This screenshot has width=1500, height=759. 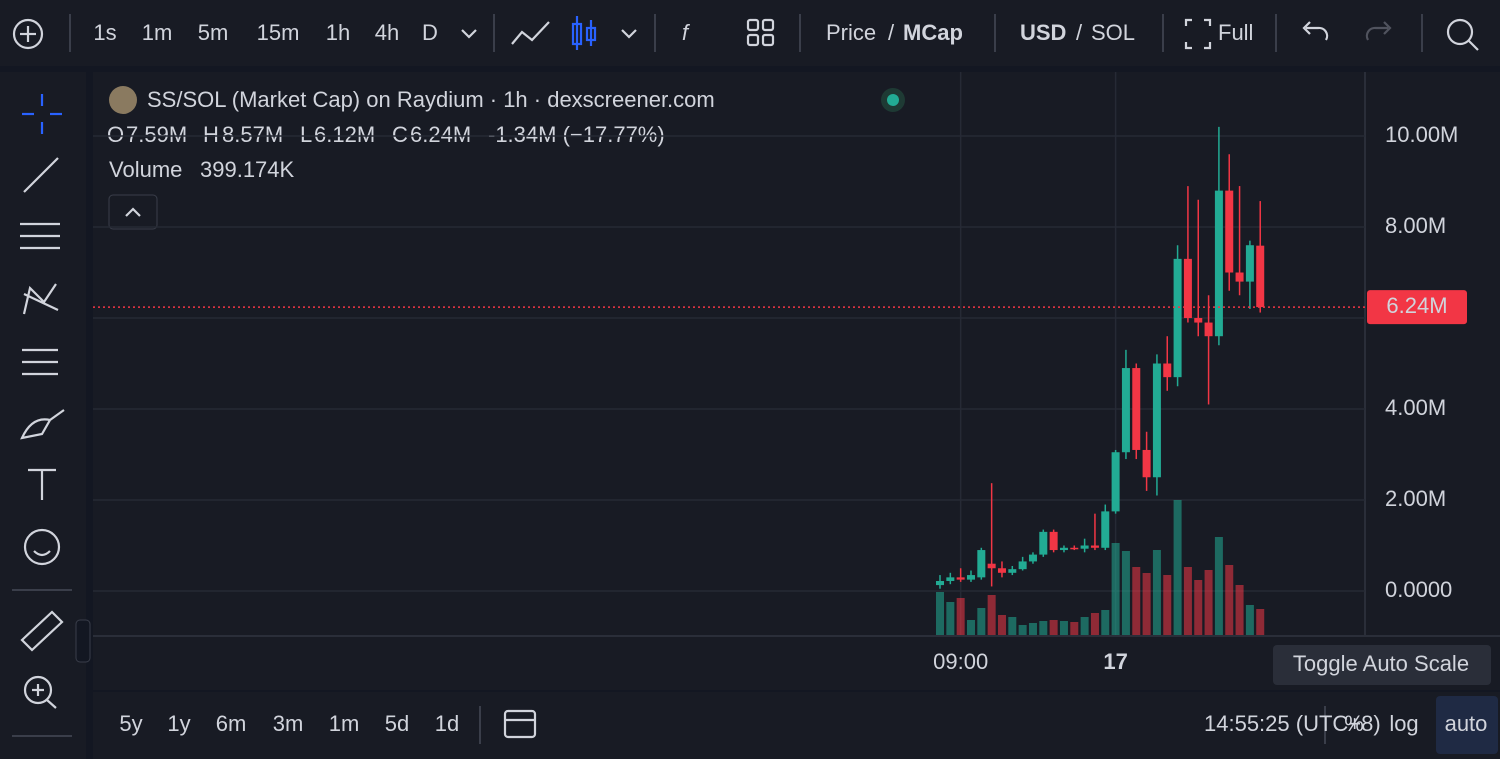 What do you see at coordinates (796, 725) in the screenshot?
I see `bottom-toolbar` at bounding box center [796, 725].